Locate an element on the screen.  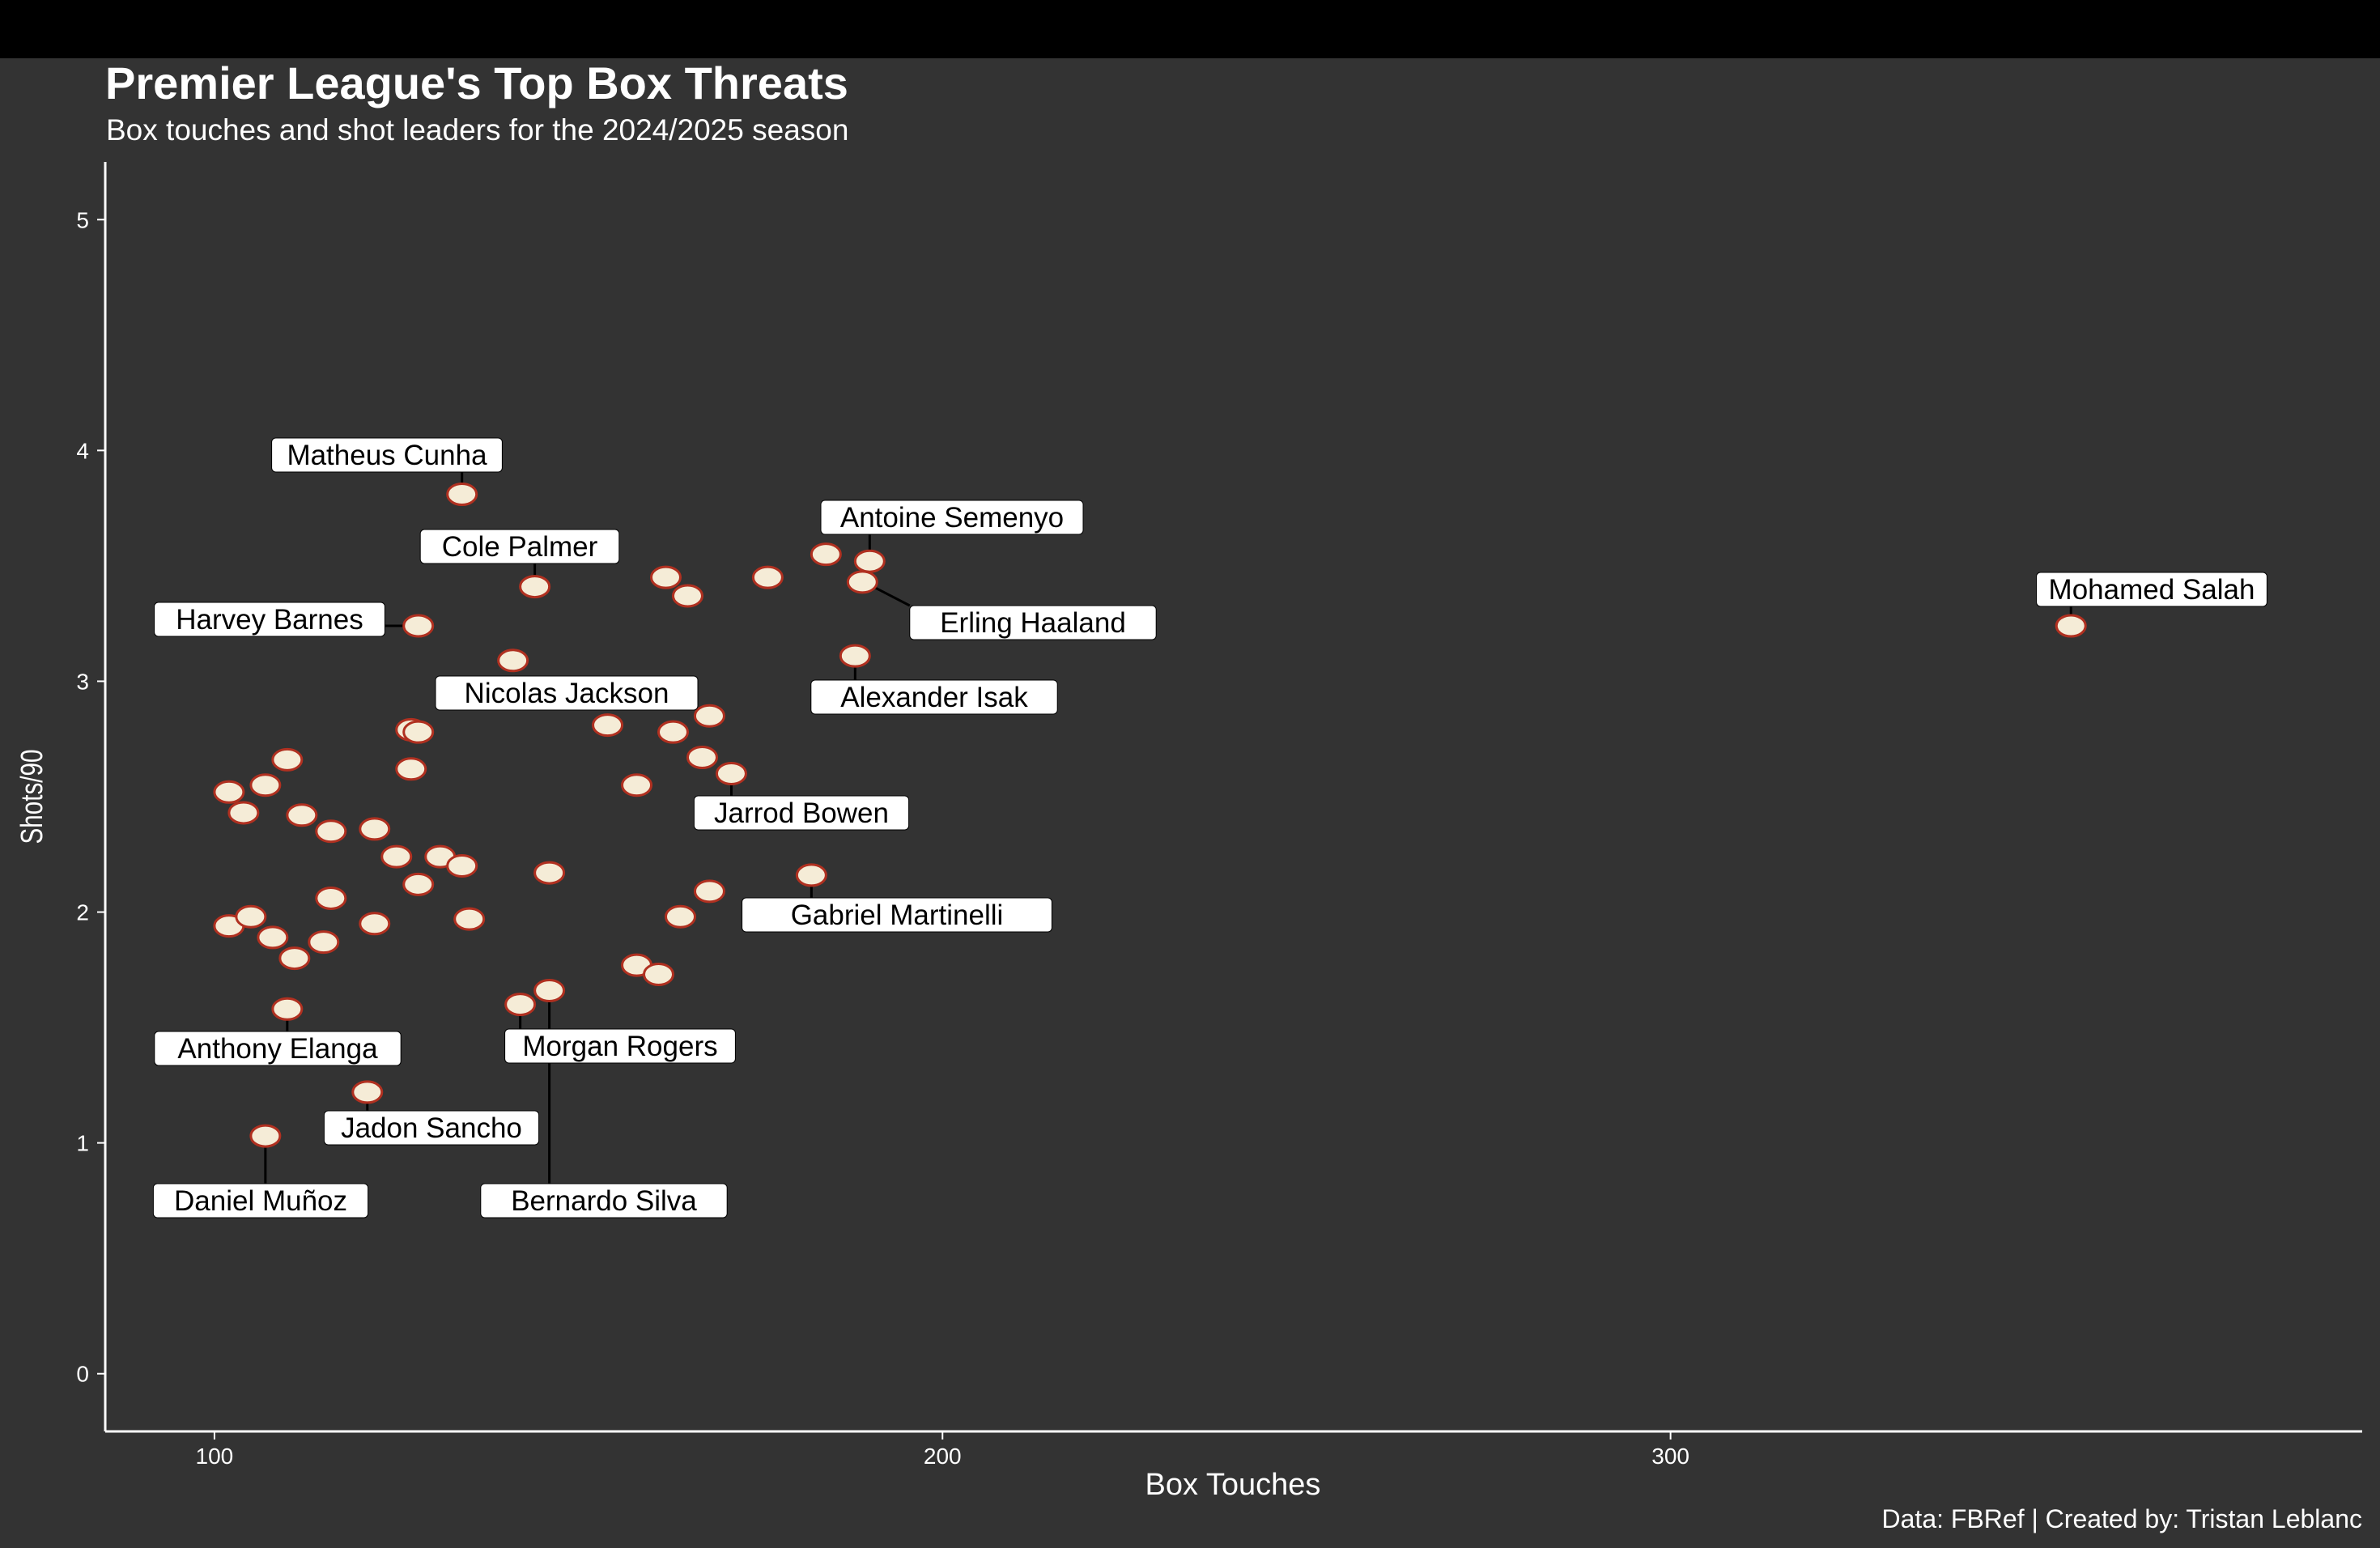
player-name-label: Matheus Cunha is located at coordinates (387, 455).